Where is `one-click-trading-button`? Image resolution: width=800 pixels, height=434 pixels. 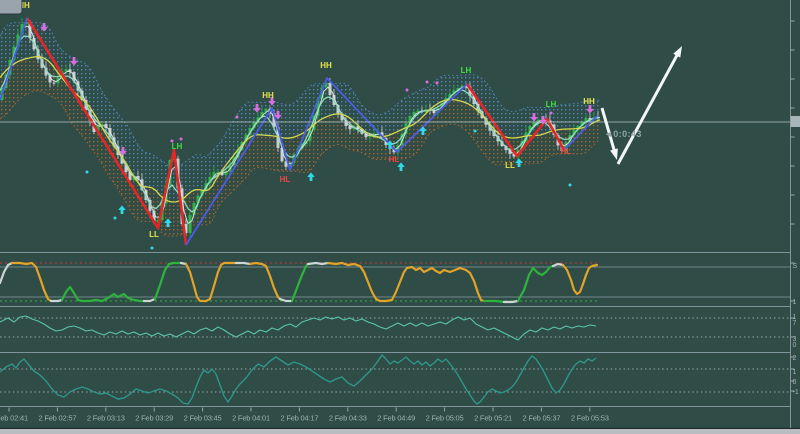
one-click-trading-button is located at coordinates (11, 7).